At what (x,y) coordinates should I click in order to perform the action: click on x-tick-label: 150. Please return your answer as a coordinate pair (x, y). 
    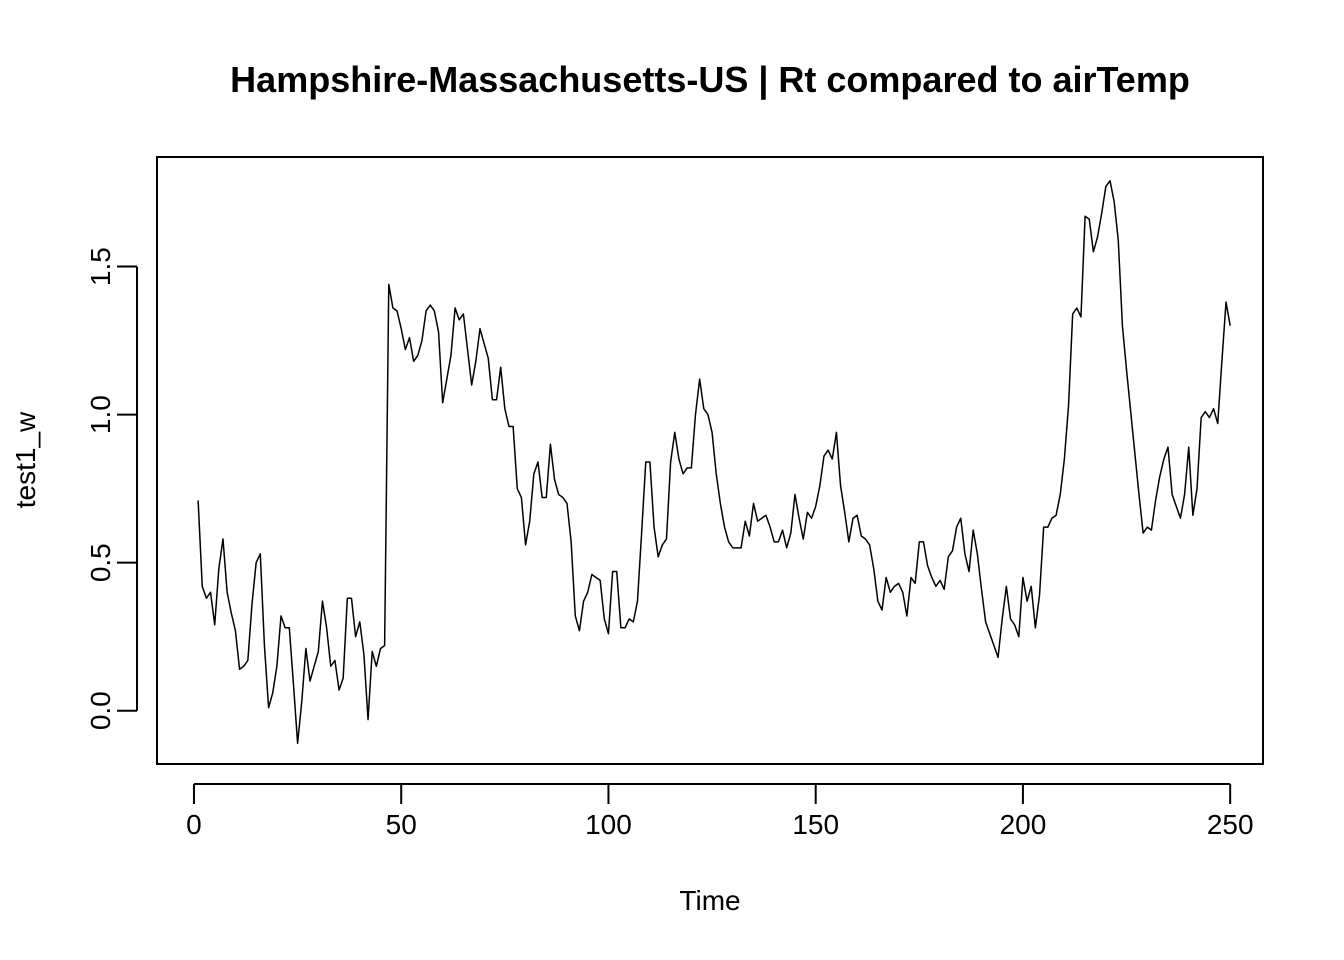
    Looking at the image, I should click on (815, 824).